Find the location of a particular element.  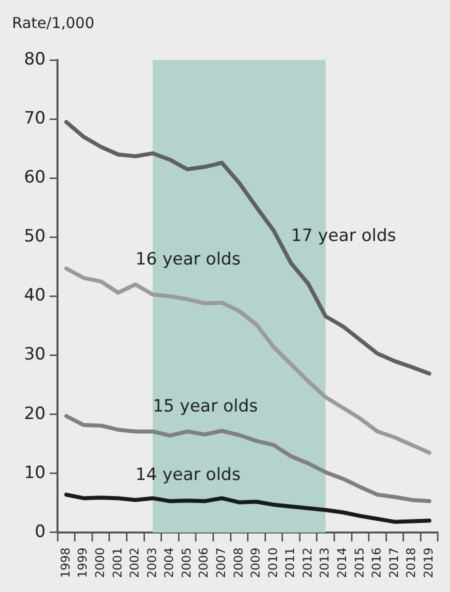

y-tick-label: 20 is located at coordinates (35, 414).